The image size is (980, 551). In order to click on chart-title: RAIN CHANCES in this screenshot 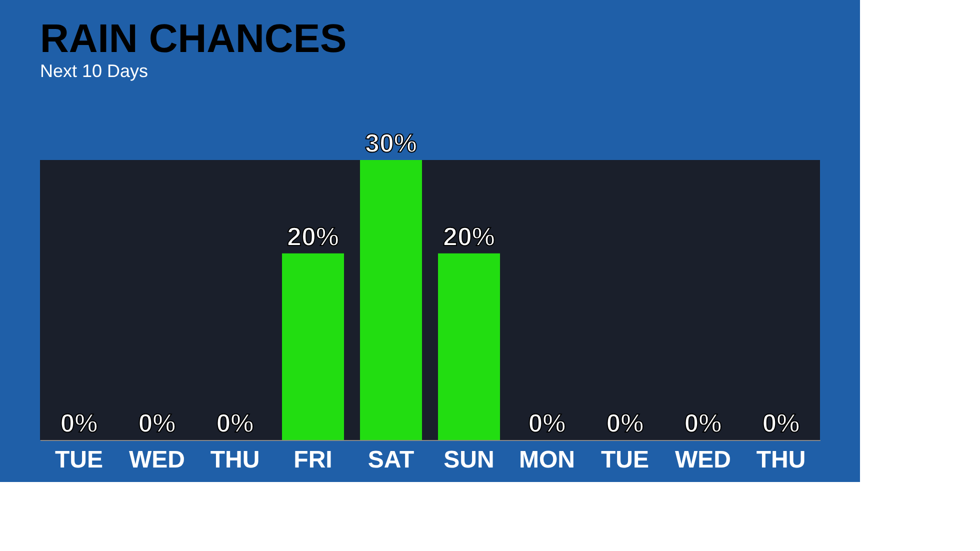, I will do `click(193, 39)`.